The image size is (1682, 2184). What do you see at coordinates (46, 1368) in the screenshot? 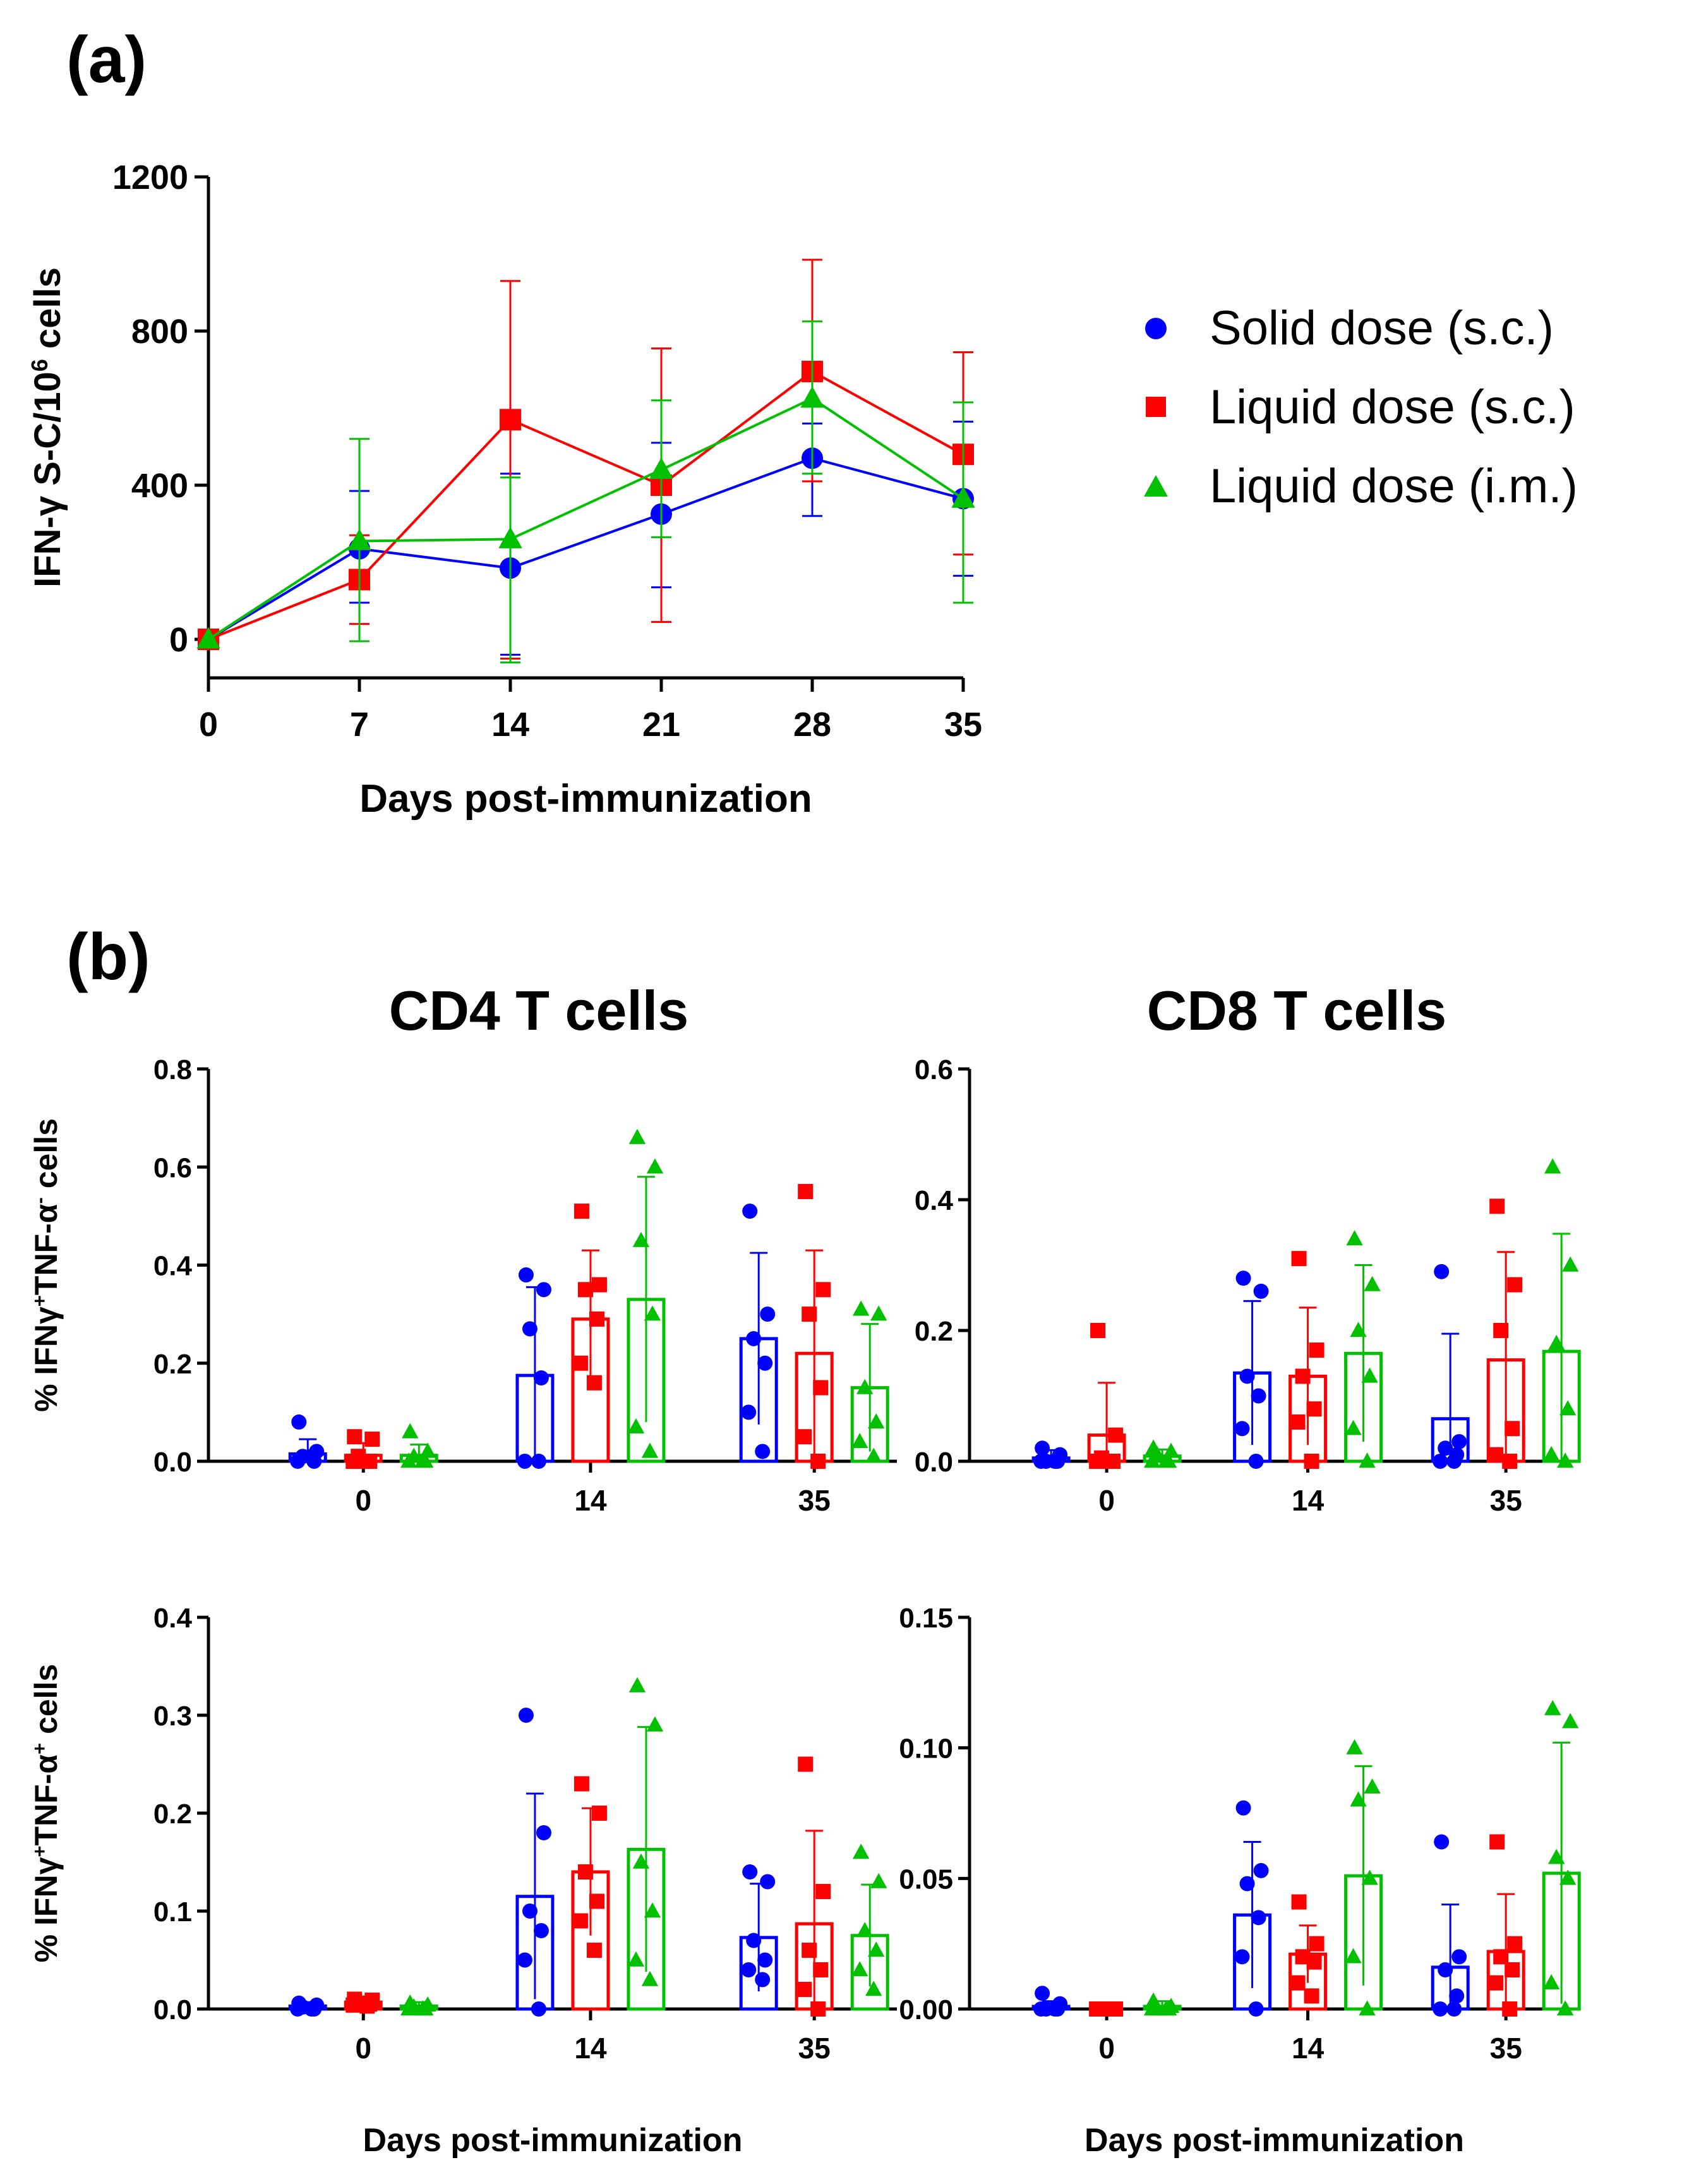
I see `y-axis-label-part: % IFN` at bounding box center [46, 1368].